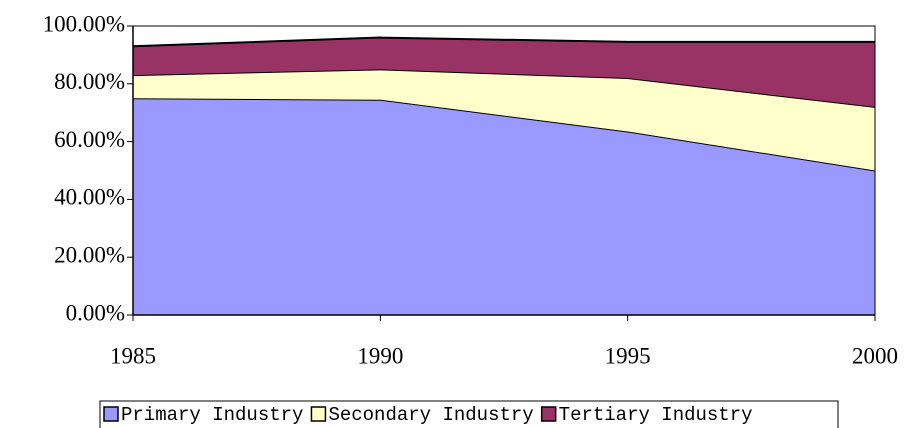 The width and height of the screenshot is (906, 428). Describe the element at coordinates (875, 355) in the screenshot. I see `x-tick-label: 2000` at that location.